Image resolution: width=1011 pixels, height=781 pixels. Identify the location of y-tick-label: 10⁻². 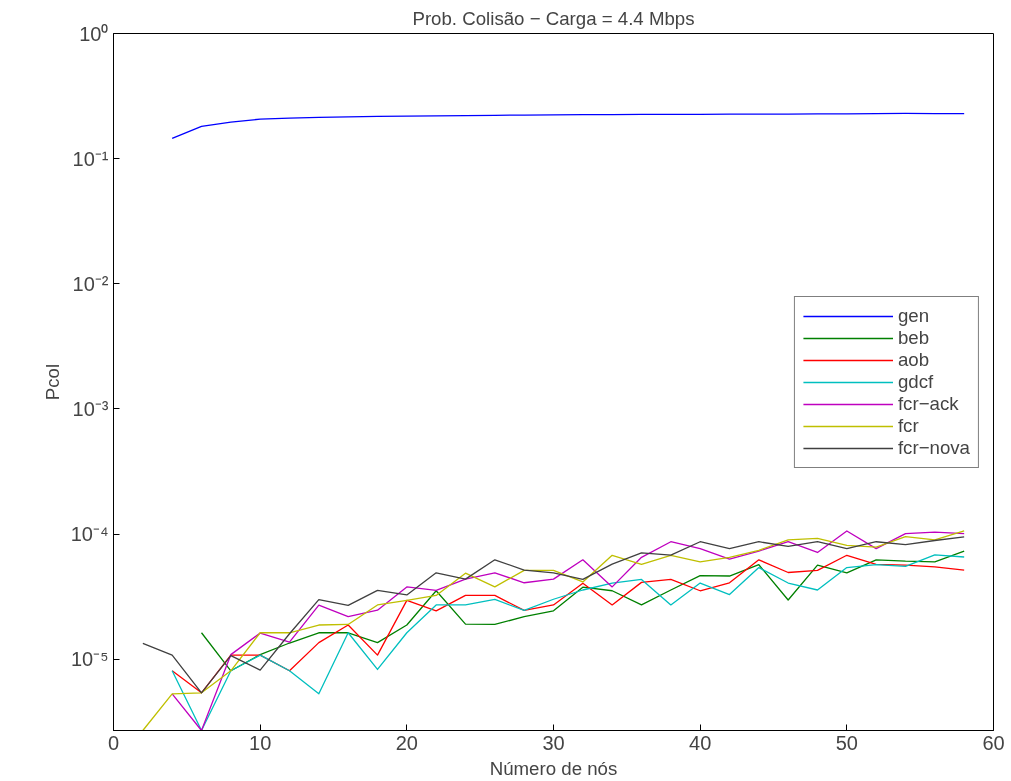
(90, 283).